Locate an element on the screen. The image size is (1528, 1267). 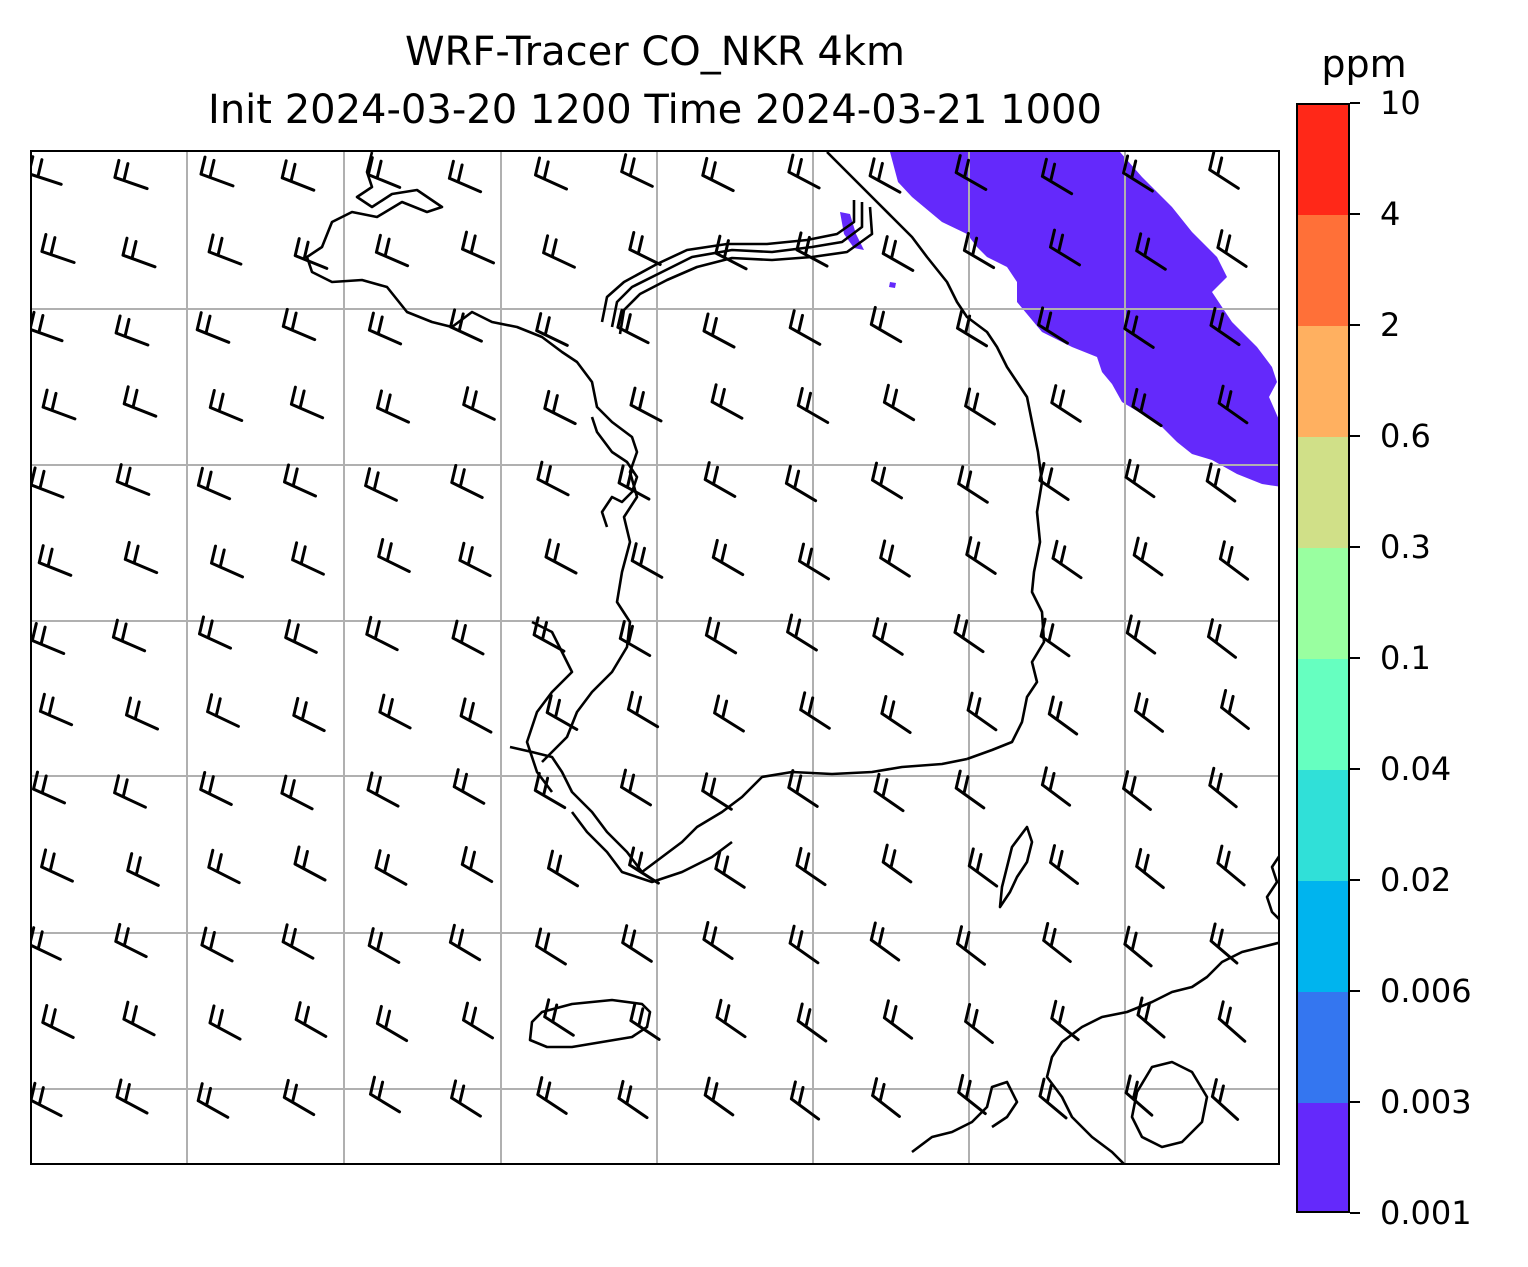
coastline-south-north is located at coordinates (614, 472).